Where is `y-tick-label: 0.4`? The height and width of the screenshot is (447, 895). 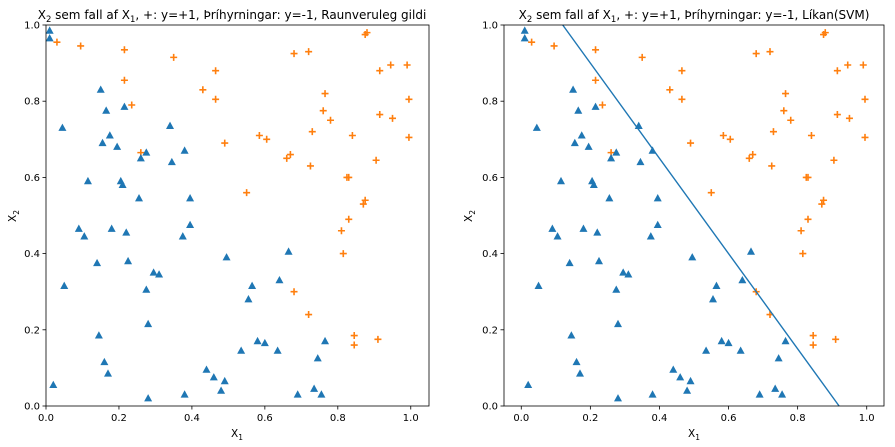
y-tick-label: 0.4 is located at coordinates (32, 254).